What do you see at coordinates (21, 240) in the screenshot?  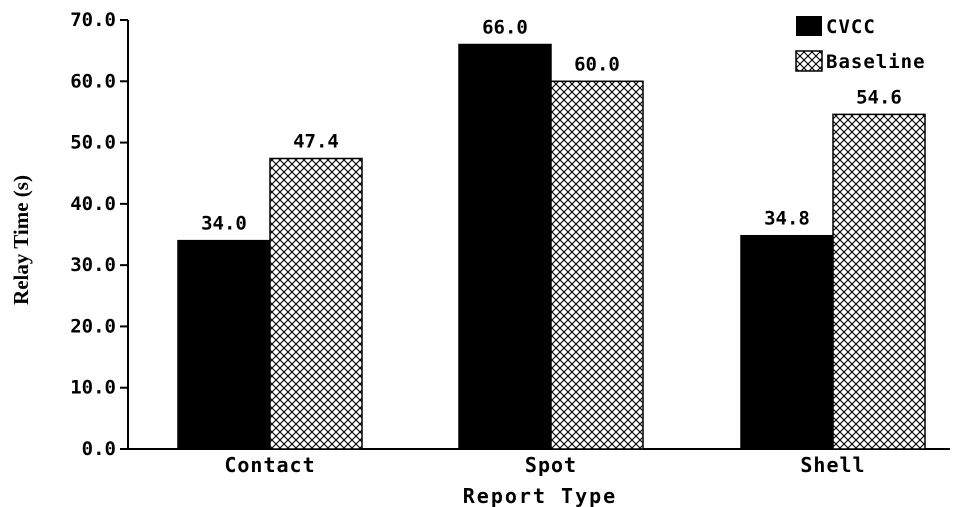 I see `y-axis-title: Relay Time (s)` at bounding box center [21, 240].